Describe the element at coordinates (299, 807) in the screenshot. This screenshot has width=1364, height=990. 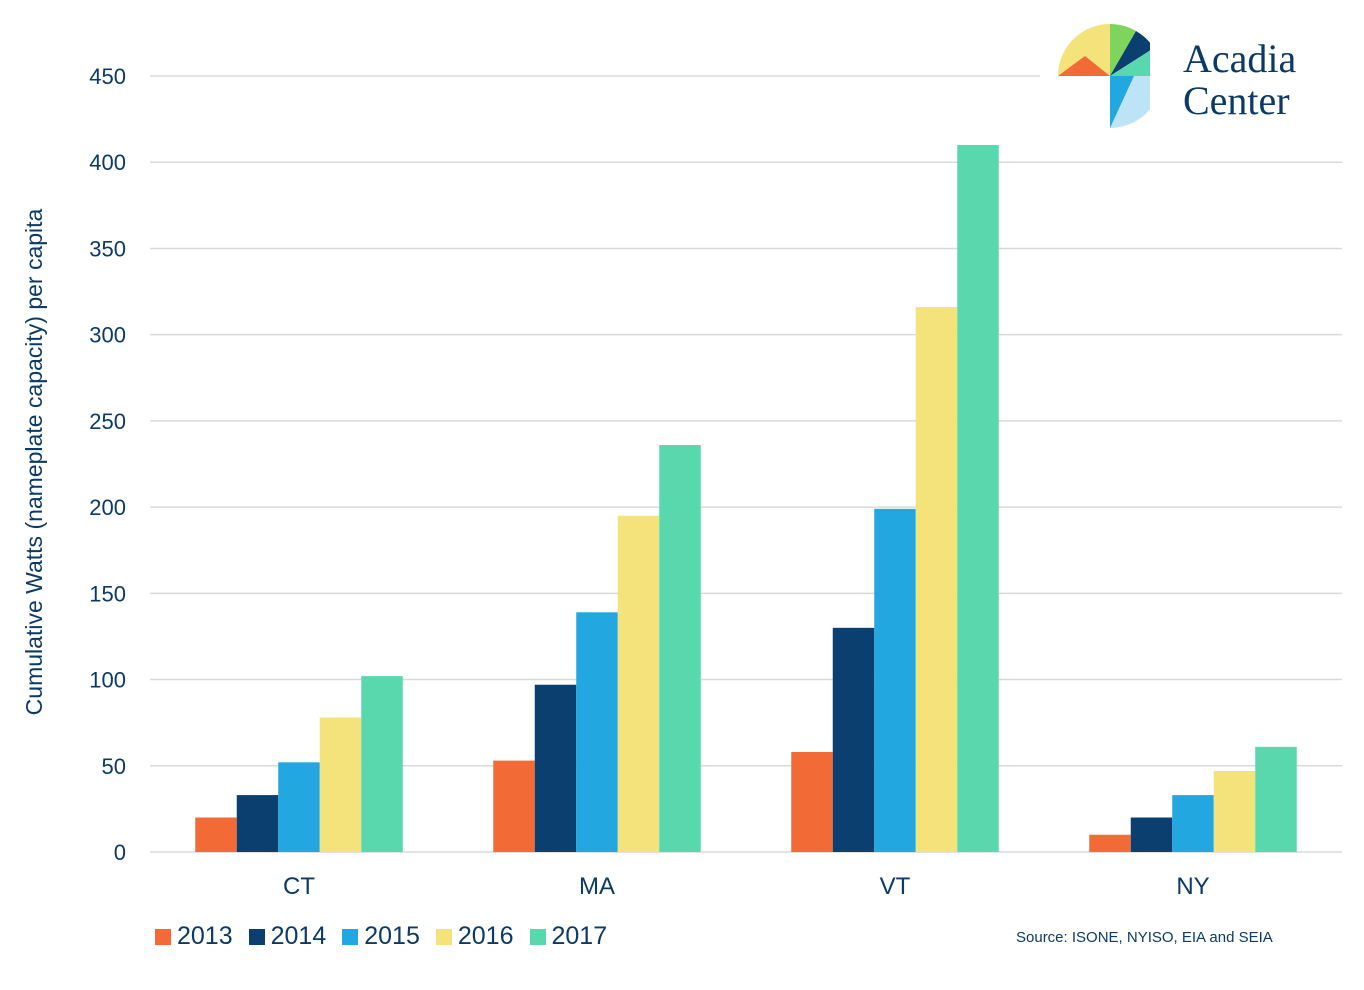
I see `bar-ct-2015` at that location.